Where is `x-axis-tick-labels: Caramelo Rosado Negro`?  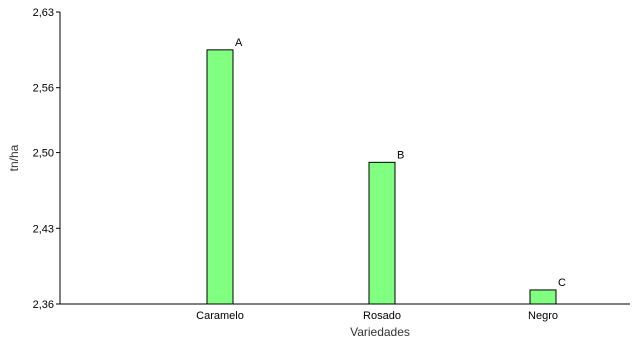 x-axis-tick-labels: Caramelo Rosado Negro is located at coordinates (377, 316).